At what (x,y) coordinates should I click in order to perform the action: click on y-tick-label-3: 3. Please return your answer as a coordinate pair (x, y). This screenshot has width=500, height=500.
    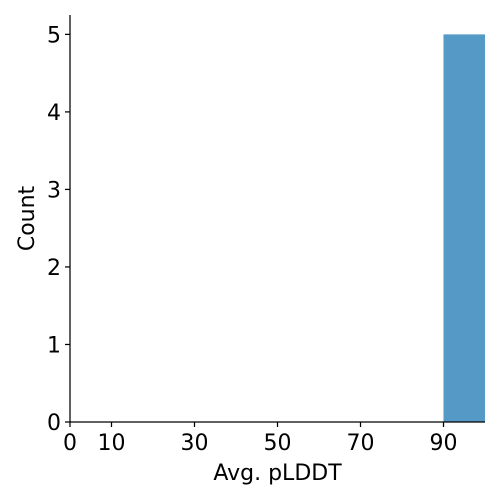
    Looking at the image, I should click on (54, 190).